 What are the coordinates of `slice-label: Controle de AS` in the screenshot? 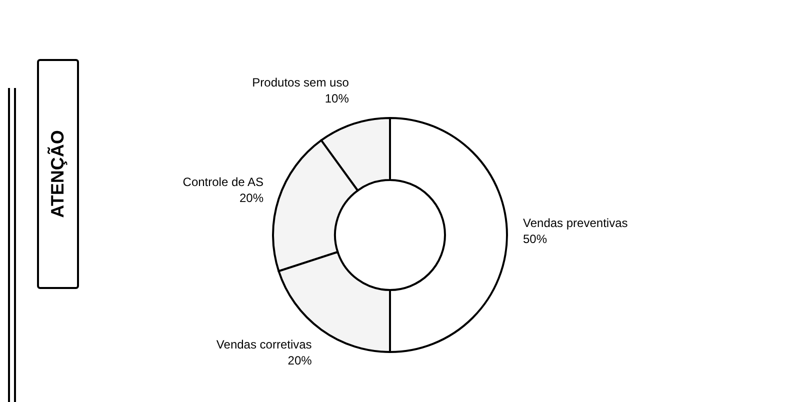 It's located at (223, 181).